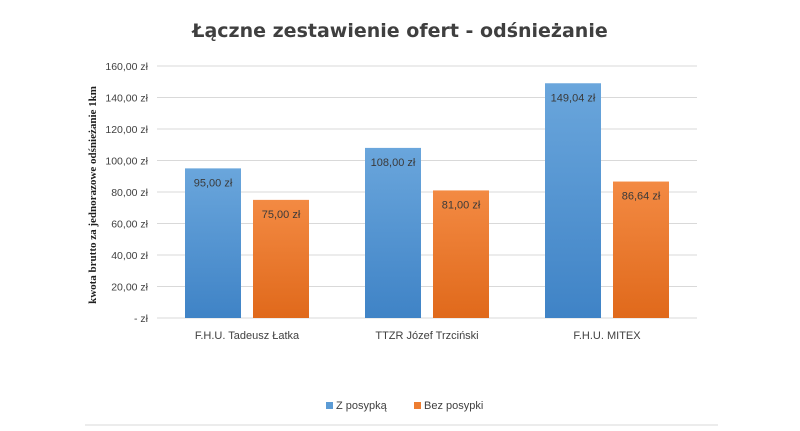 The image size is (800, 431). I want to click on data-label: 95,00 zł, so click(213, 183).